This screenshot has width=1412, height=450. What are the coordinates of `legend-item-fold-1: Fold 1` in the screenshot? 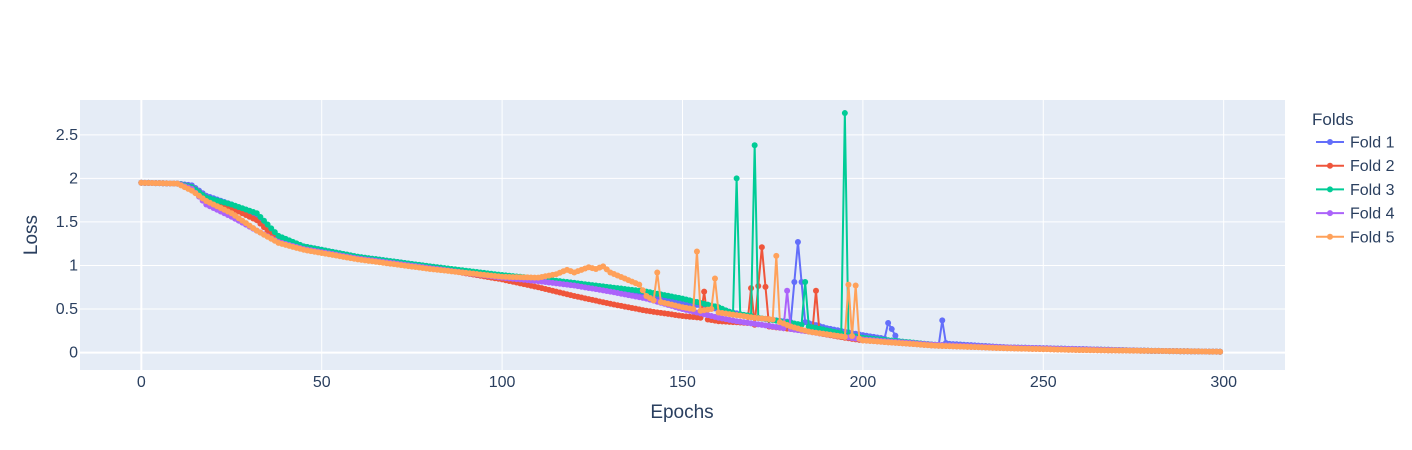 It's located at (1355, 143).